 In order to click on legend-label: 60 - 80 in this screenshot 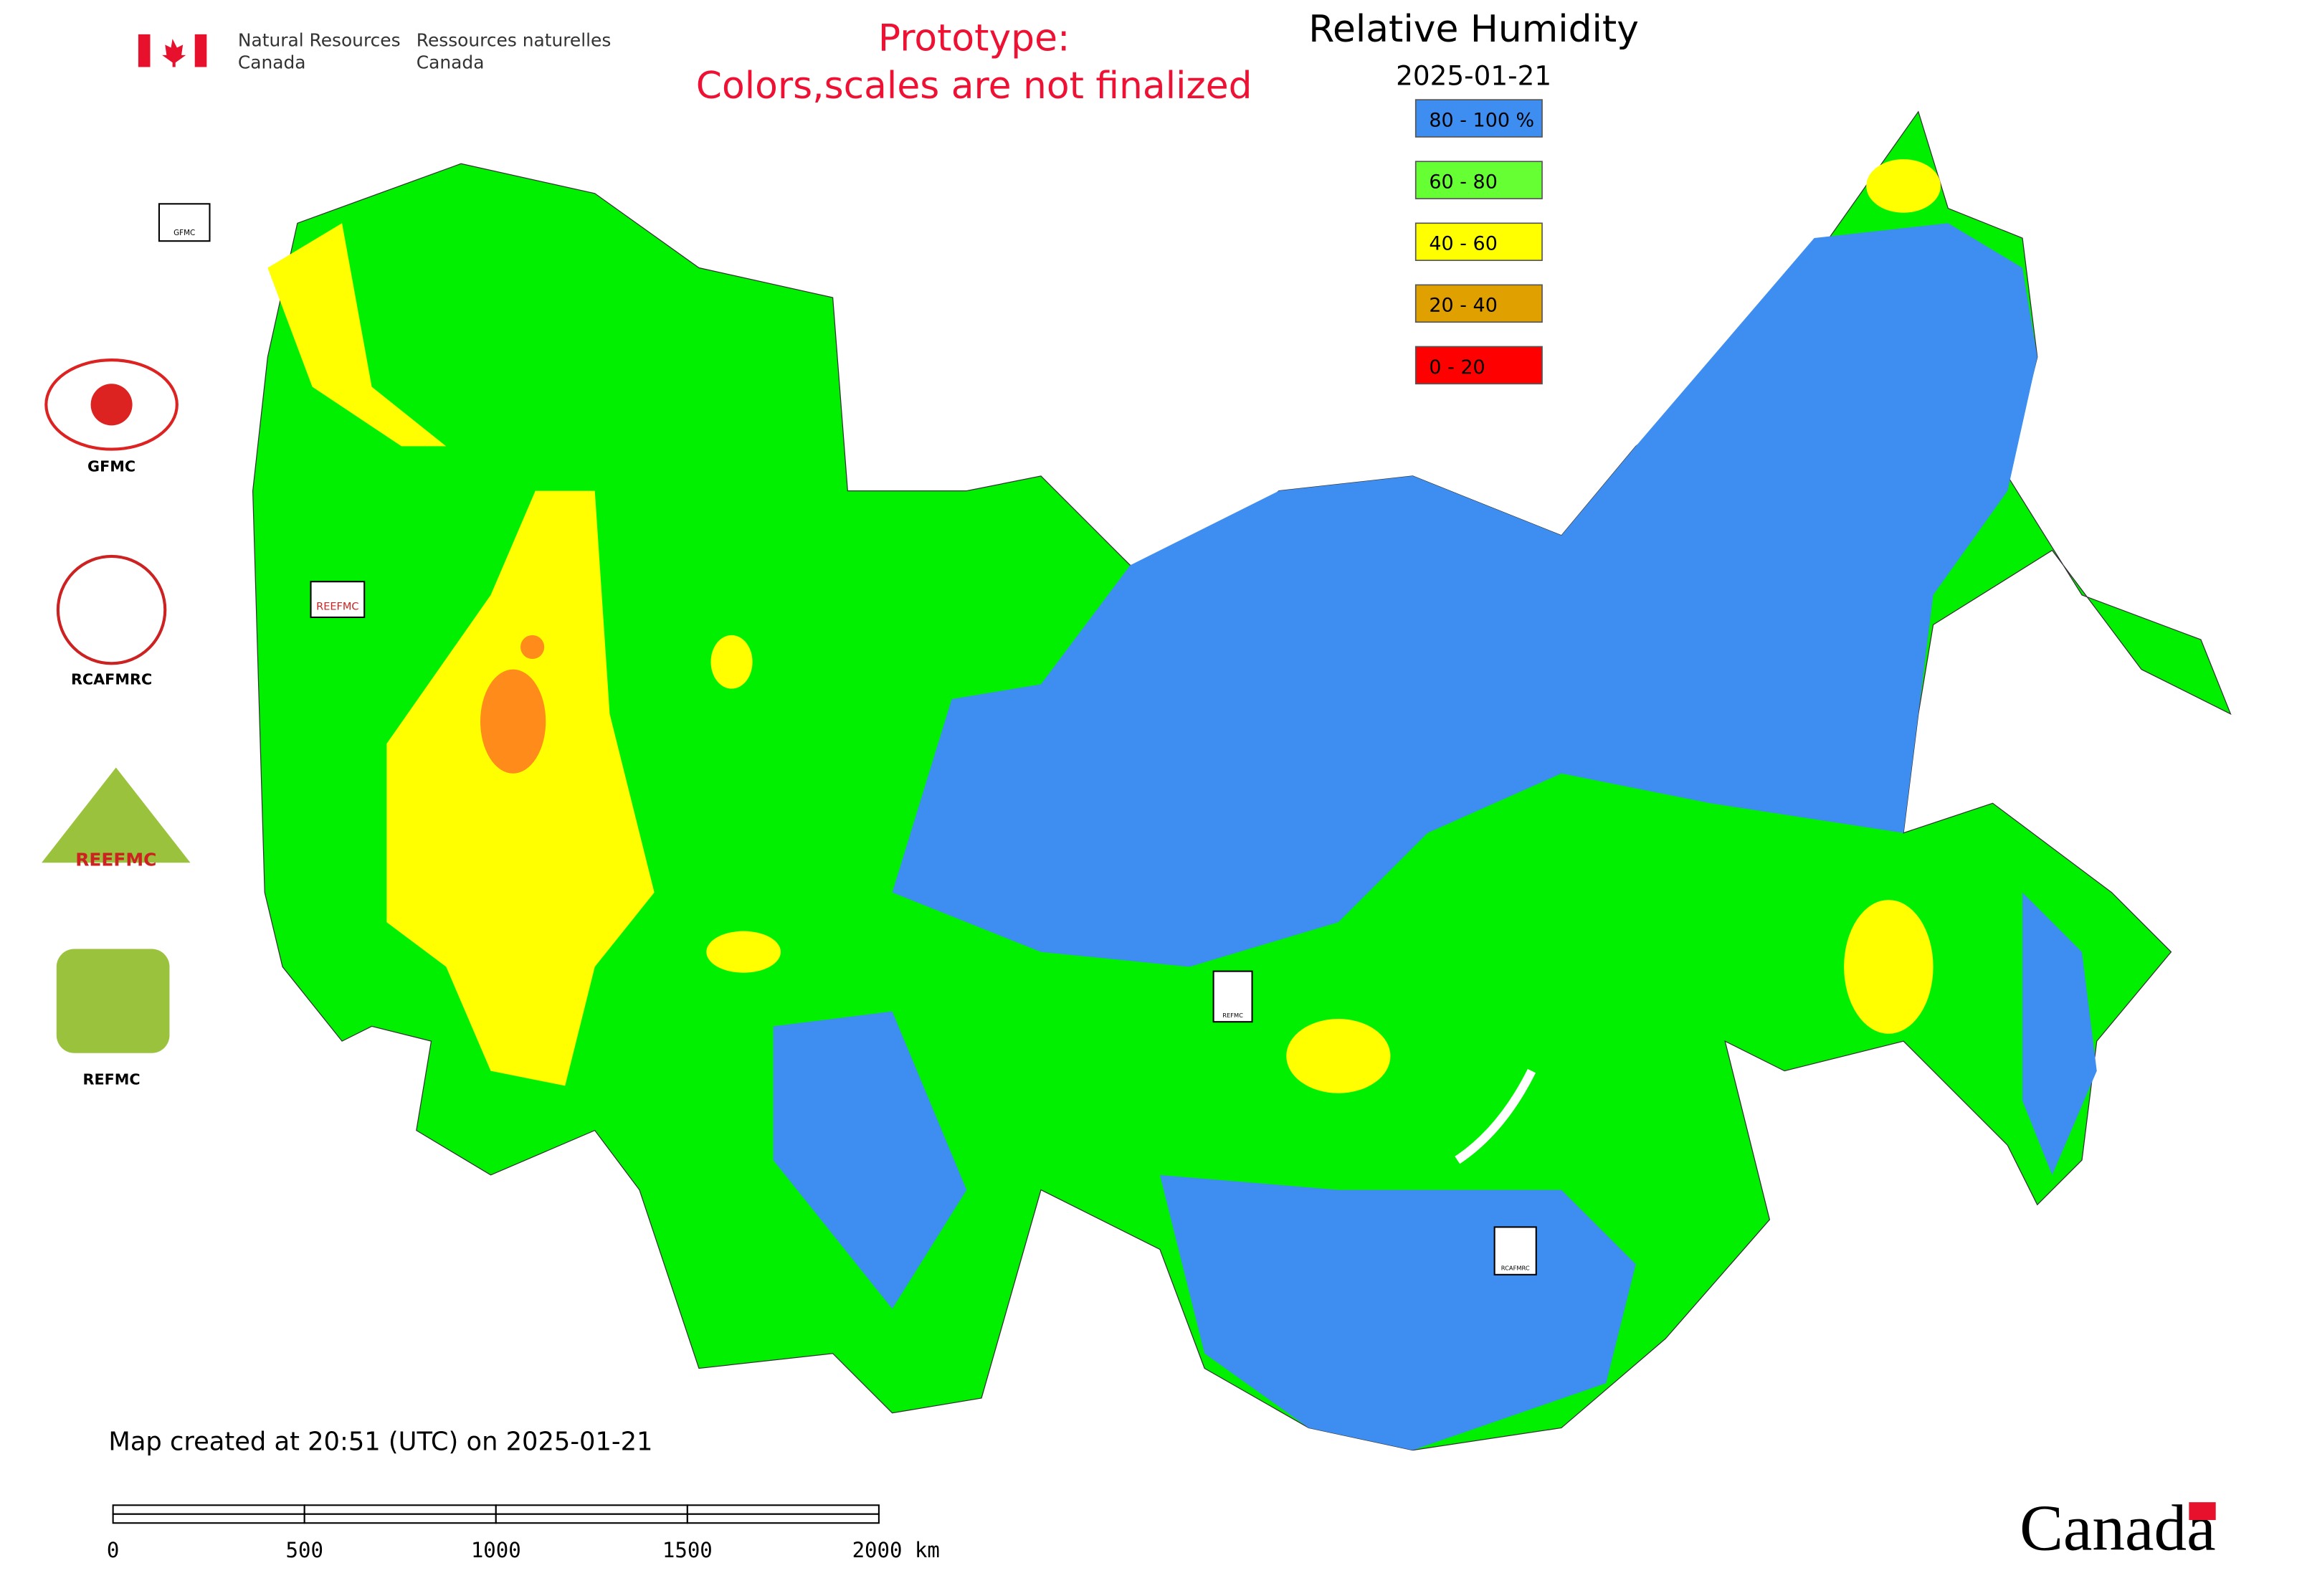, I will do `click(1463, 182)`.